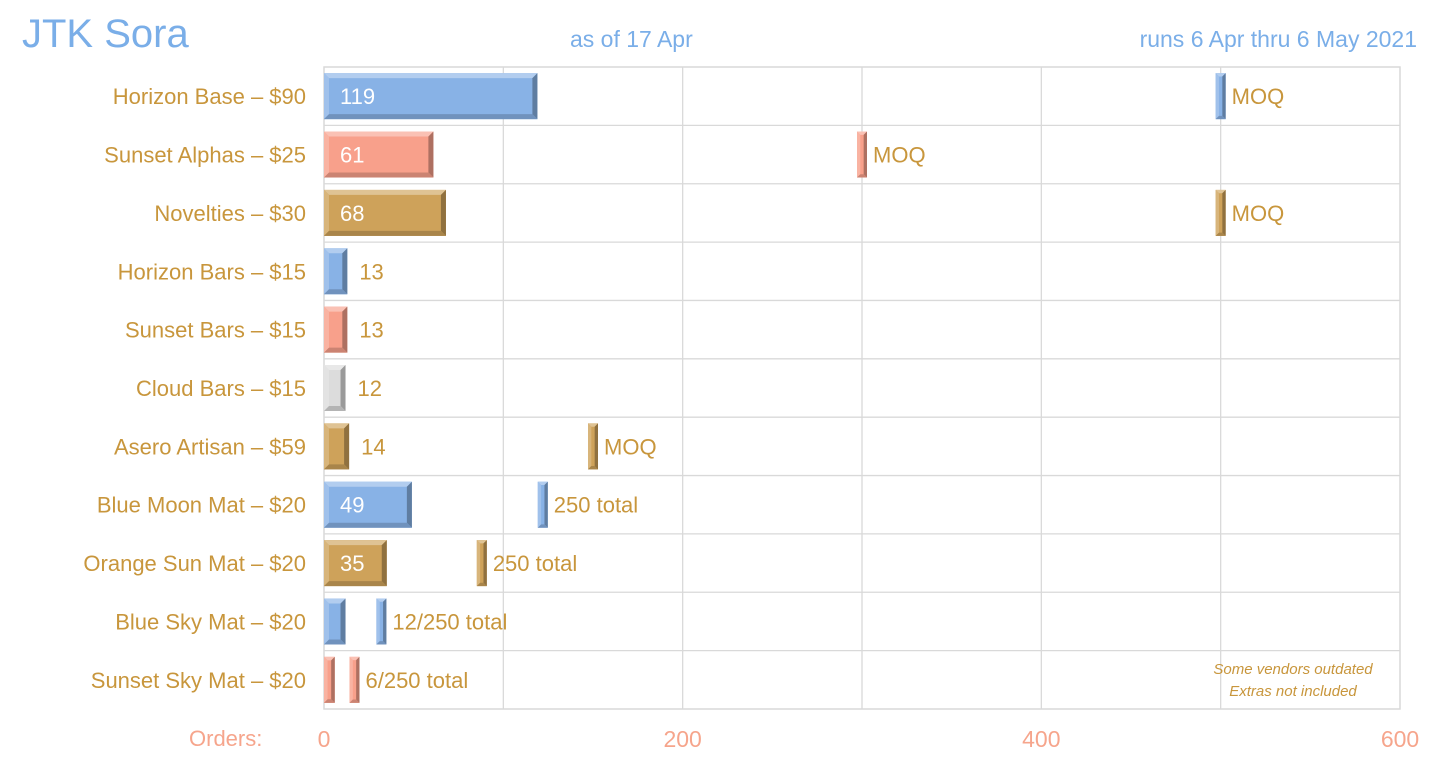 The height and width of the screenshot is (768, 1449). Describe the element at coordinates (215, 330) in the screenshot. I see `category-label: Sunset Bars – $15` at that location.